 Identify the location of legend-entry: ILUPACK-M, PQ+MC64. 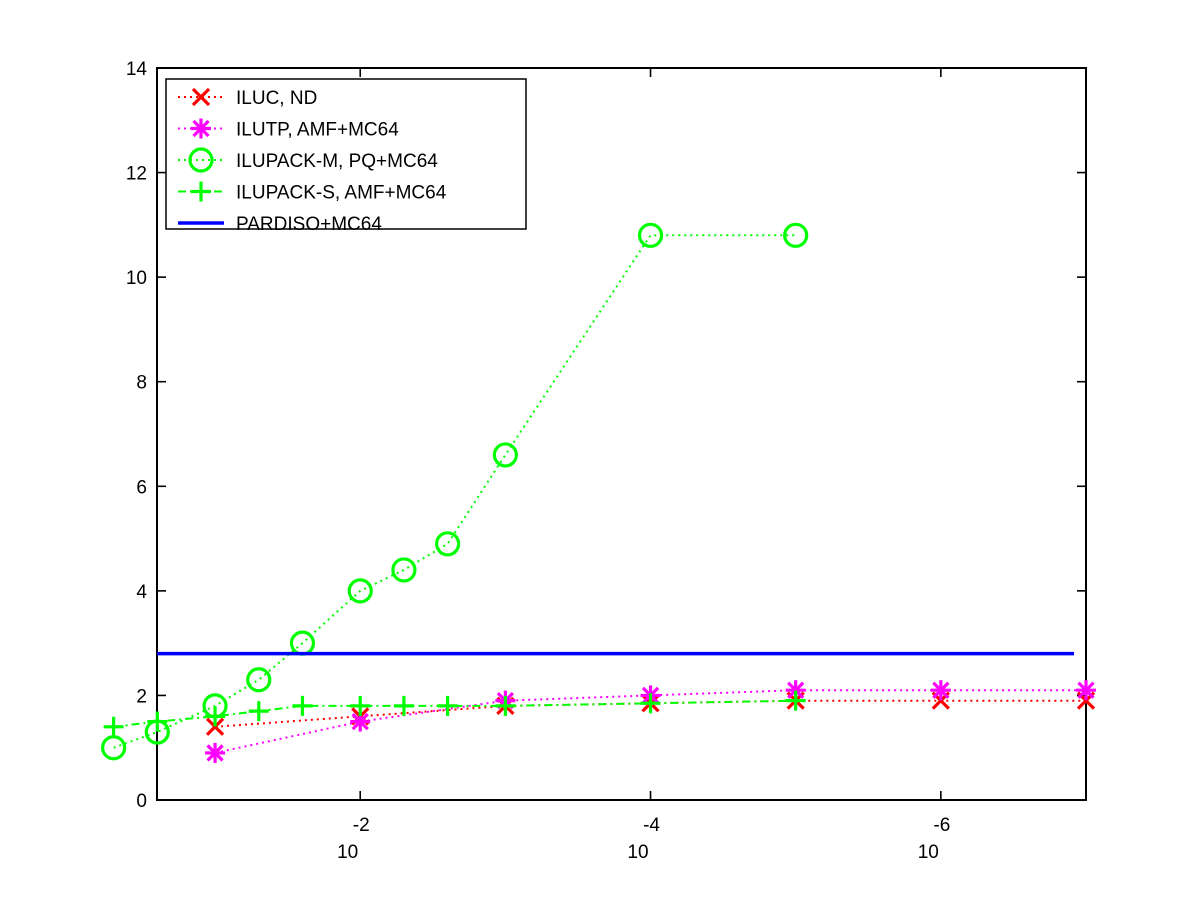
(308, 160).